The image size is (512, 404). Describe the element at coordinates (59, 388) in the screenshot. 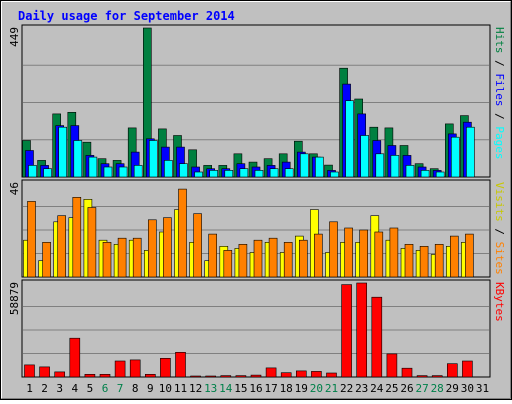

I see `x-tick-label-day-3: 3` at that location.